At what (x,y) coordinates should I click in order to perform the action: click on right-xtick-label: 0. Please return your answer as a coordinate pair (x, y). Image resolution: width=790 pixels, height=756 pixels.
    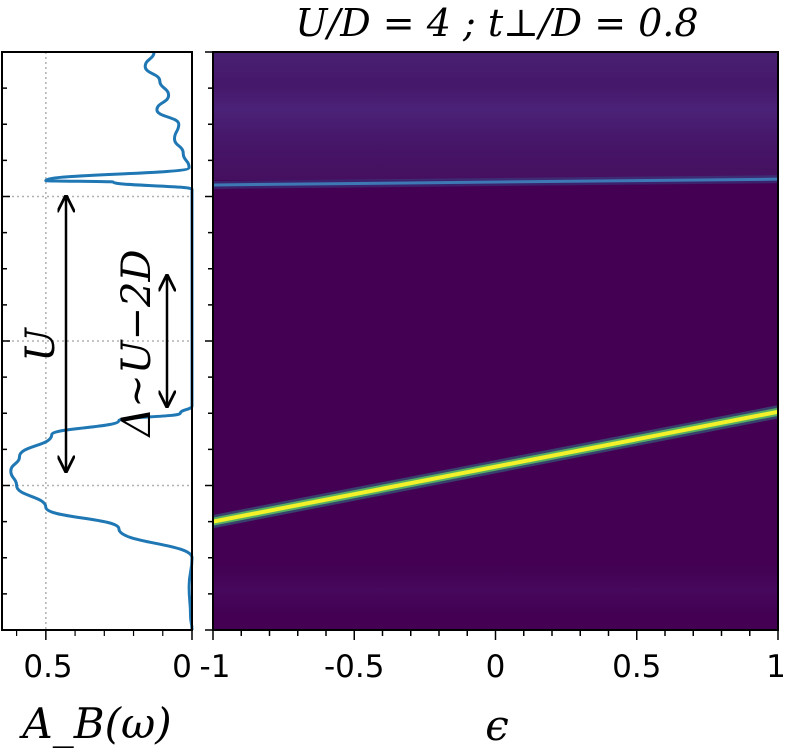
    Looking at the image, I should click on (496, 667).